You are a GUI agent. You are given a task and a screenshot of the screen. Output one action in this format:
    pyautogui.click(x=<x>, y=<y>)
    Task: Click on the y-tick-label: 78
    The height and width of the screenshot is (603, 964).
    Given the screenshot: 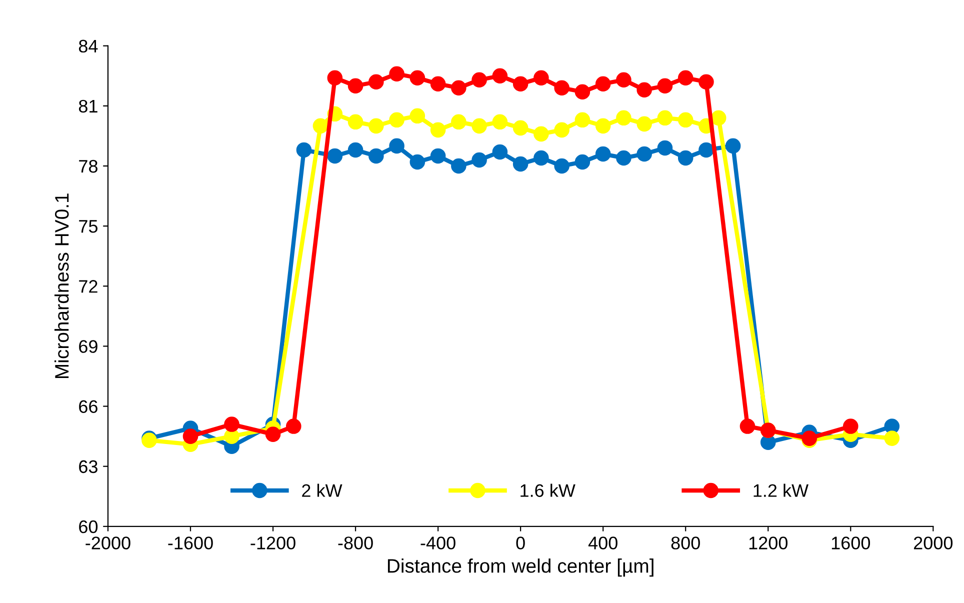 What is the action you would take?
    pyautogui.click(x=88, y=166)
    